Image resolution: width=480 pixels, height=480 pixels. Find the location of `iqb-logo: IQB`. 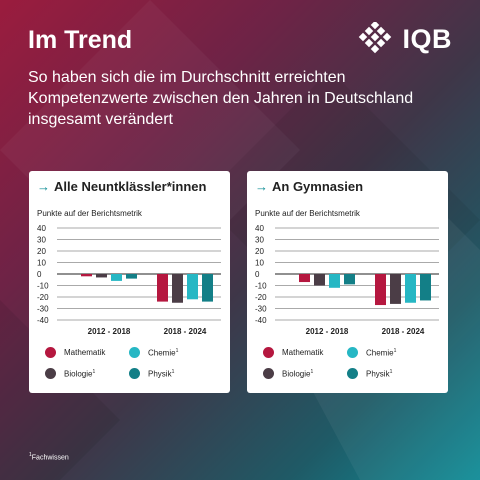

iqb-logo: IQB is located at coordinates (404, 39).